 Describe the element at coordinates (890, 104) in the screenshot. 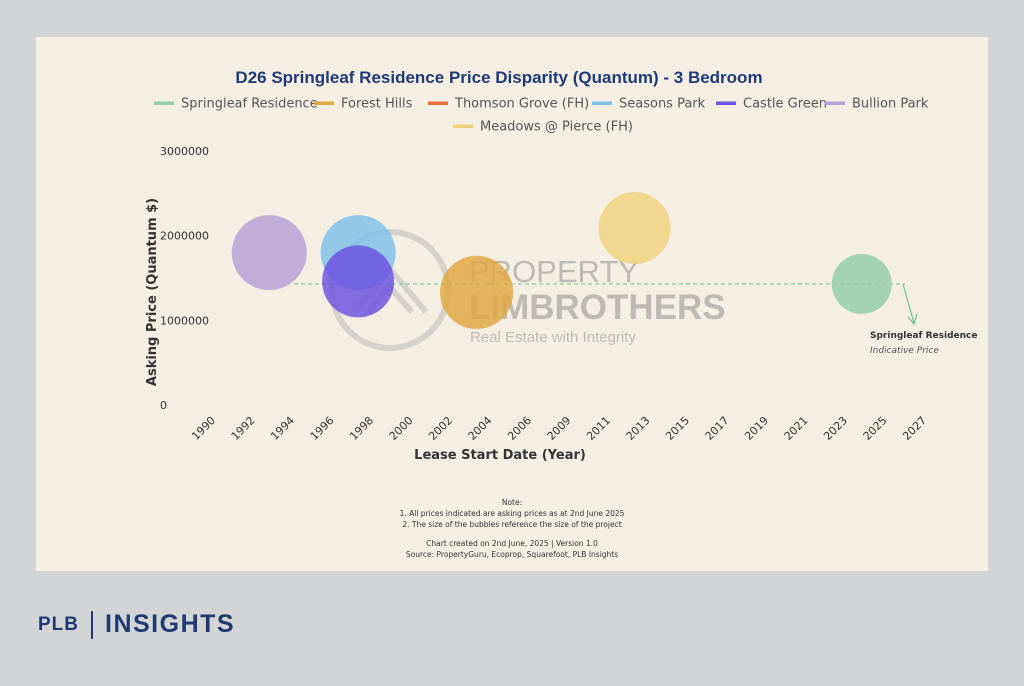

I see `legend-label-bullion-park: Bullion Park` at that location.